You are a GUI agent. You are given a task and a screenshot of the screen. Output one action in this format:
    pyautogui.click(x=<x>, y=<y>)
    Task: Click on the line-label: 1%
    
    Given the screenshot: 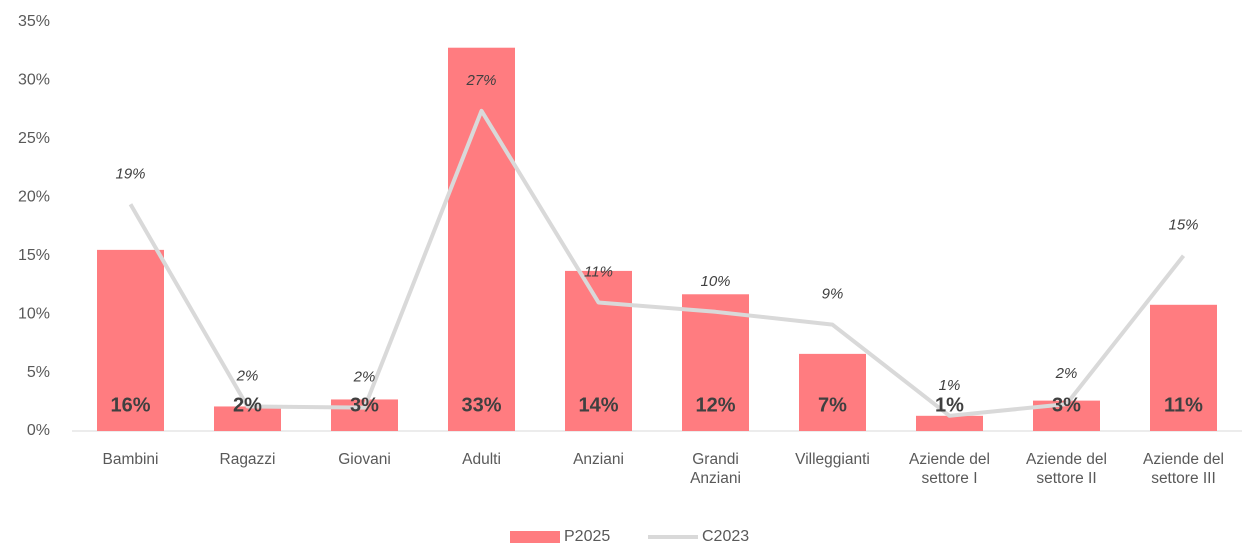 What is the action you would take?
    pyautogui.click(x=950, y=385)
    